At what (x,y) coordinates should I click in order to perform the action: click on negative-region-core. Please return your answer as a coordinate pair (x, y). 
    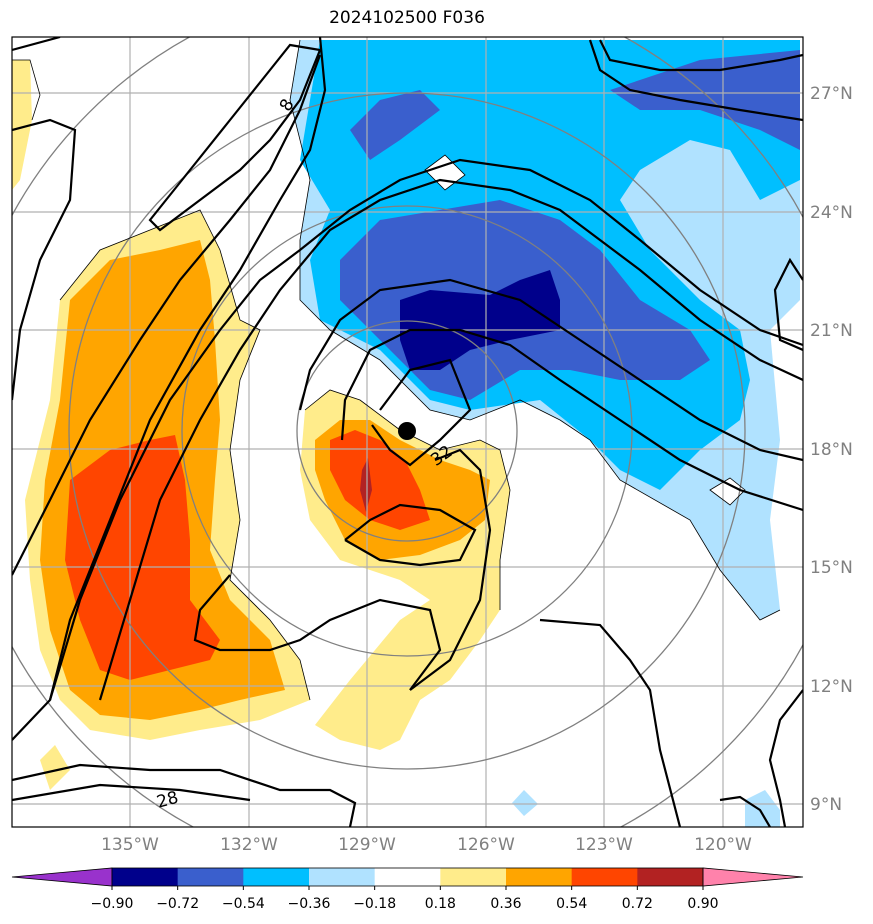
    Looking at the image, I should click on (480, 320).